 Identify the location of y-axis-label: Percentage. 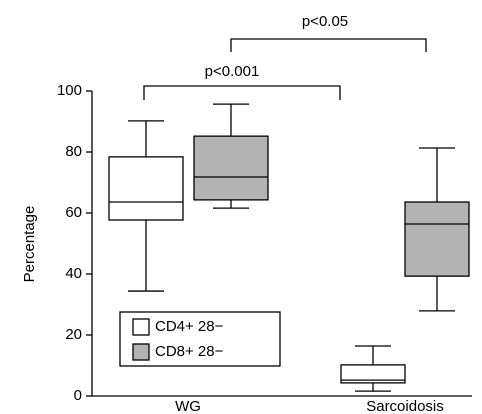
(29, 244).